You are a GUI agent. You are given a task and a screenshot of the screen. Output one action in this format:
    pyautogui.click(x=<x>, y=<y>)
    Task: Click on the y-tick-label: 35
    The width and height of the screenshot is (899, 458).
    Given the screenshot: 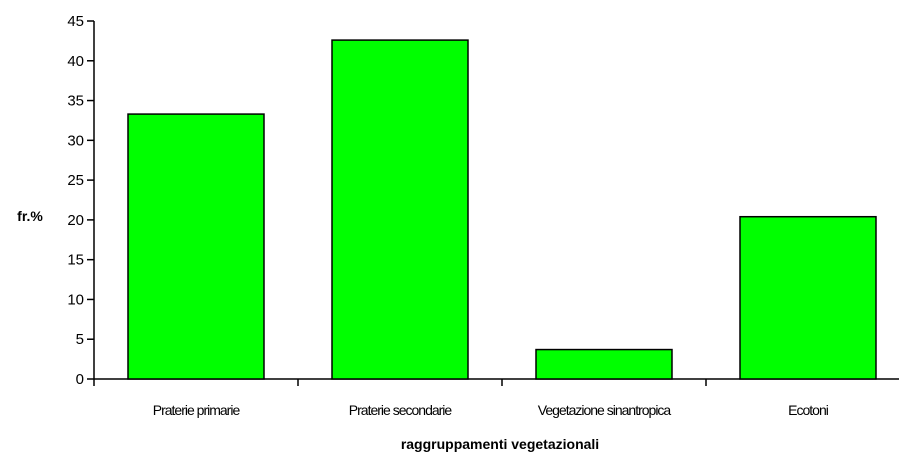 What is the action you would take?
    pyautogui.click(x=75, y=101)
    